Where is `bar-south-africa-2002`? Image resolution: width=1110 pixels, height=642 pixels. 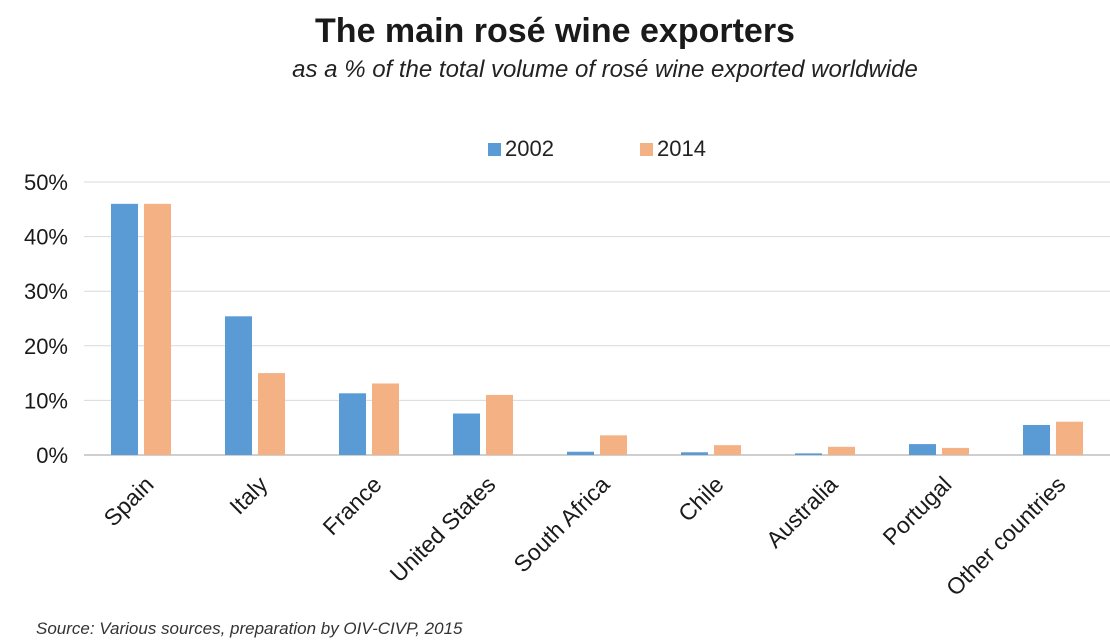
bar-south-africa-2002 is located at coordinates (580, 453).